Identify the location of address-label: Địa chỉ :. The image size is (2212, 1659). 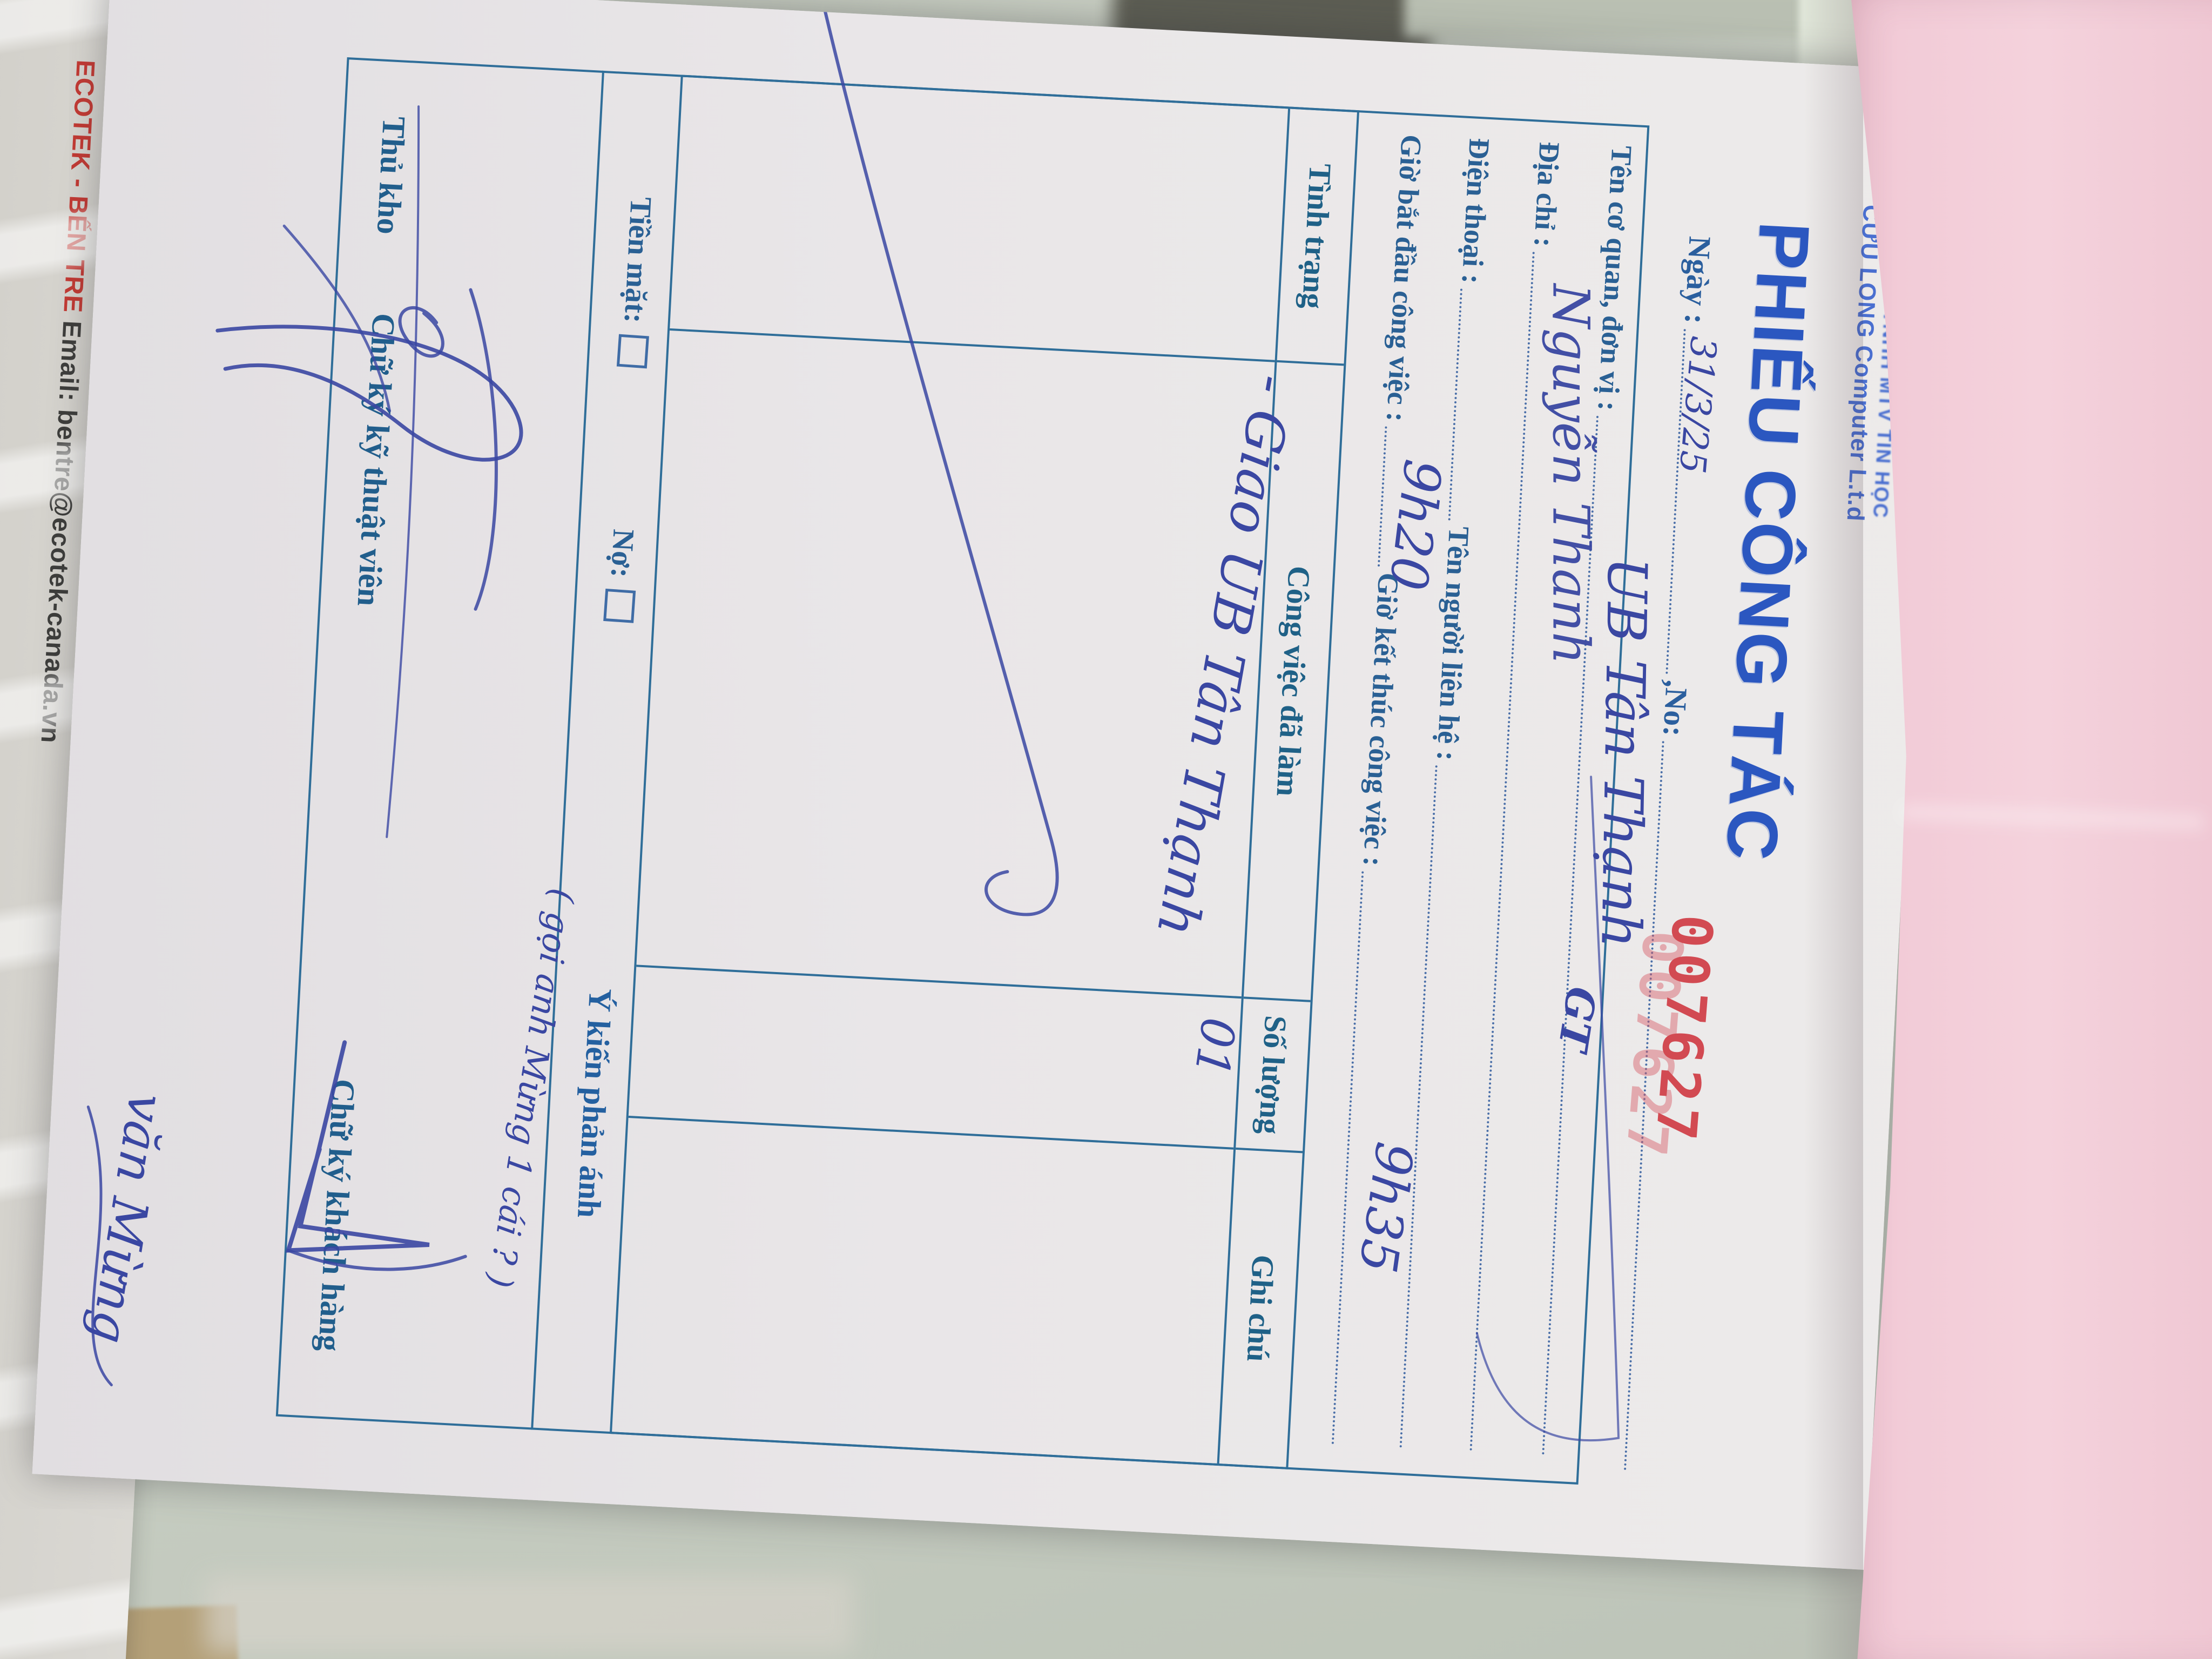
(1547, 194).